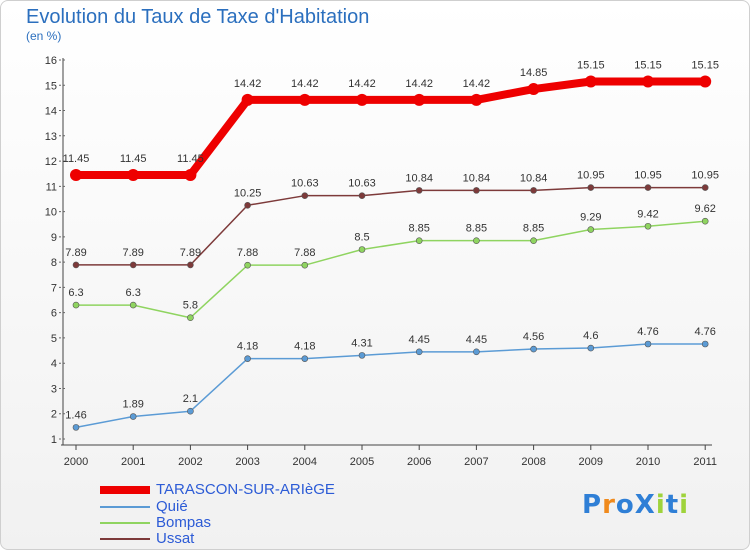 Image resolution: width=750 pixels, height=550 pixels. What do you see at coordinates (260, 506) in the screenshot?
I see `legend-item-quie: Quié` at bounding box center [260, 506].